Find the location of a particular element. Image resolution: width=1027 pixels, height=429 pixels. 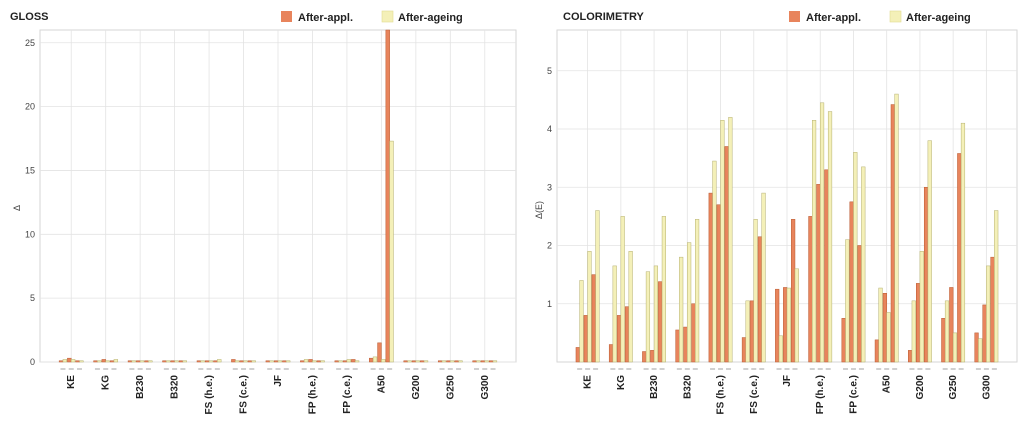

x-category-label: G250 is located at coordinates (450, 387).